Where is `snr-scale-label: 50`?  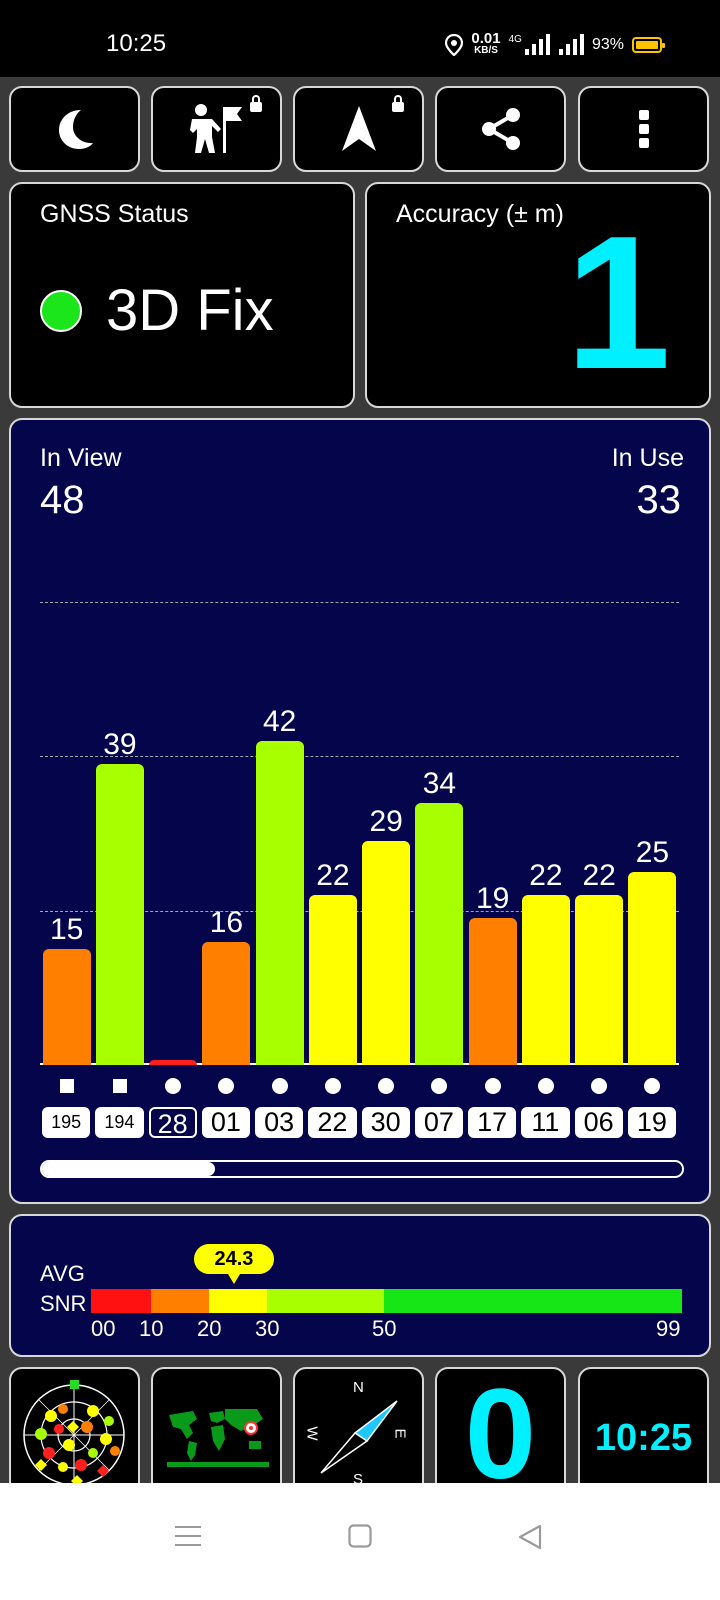 snr-scale-label: 50 is located at coordinates (384, 1328).